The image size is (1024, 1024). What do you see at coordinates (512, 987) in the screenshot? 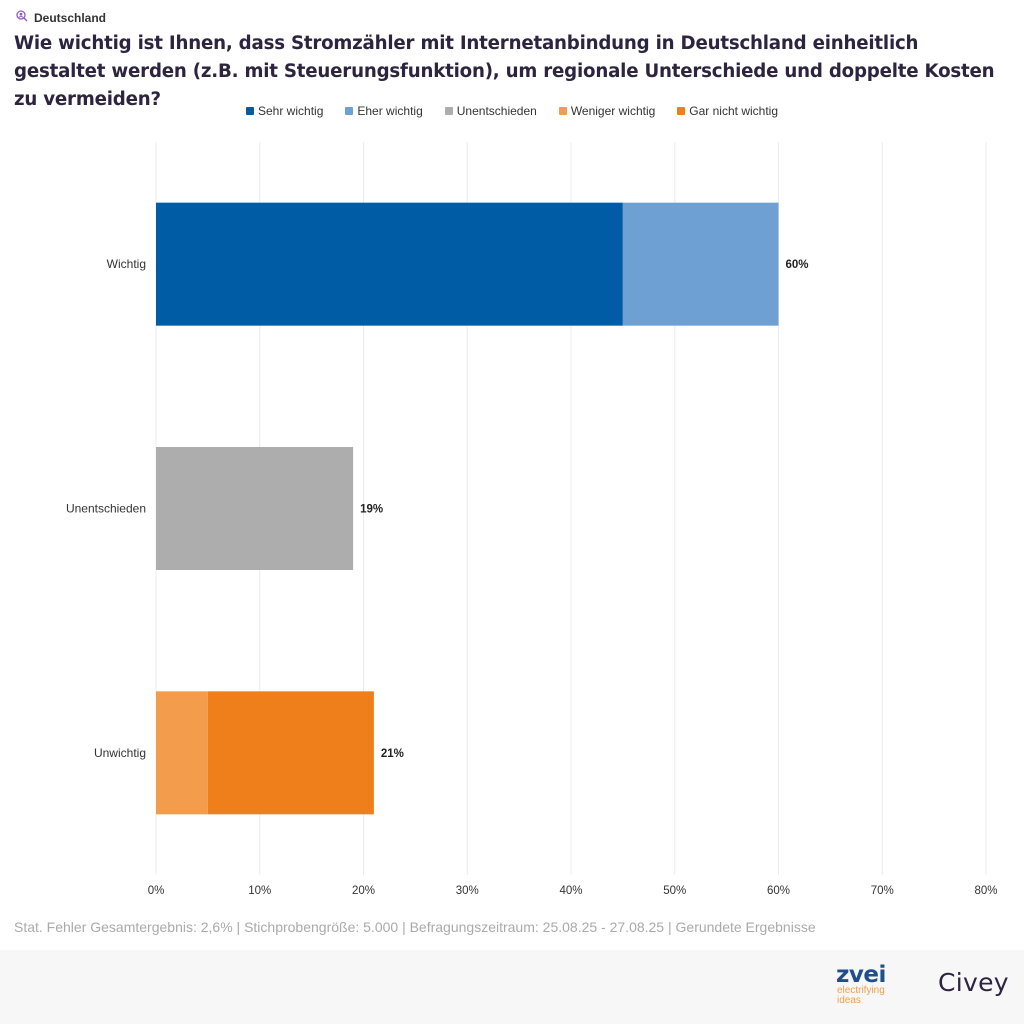
I see `footer-band` at bounding box center [512, 987].